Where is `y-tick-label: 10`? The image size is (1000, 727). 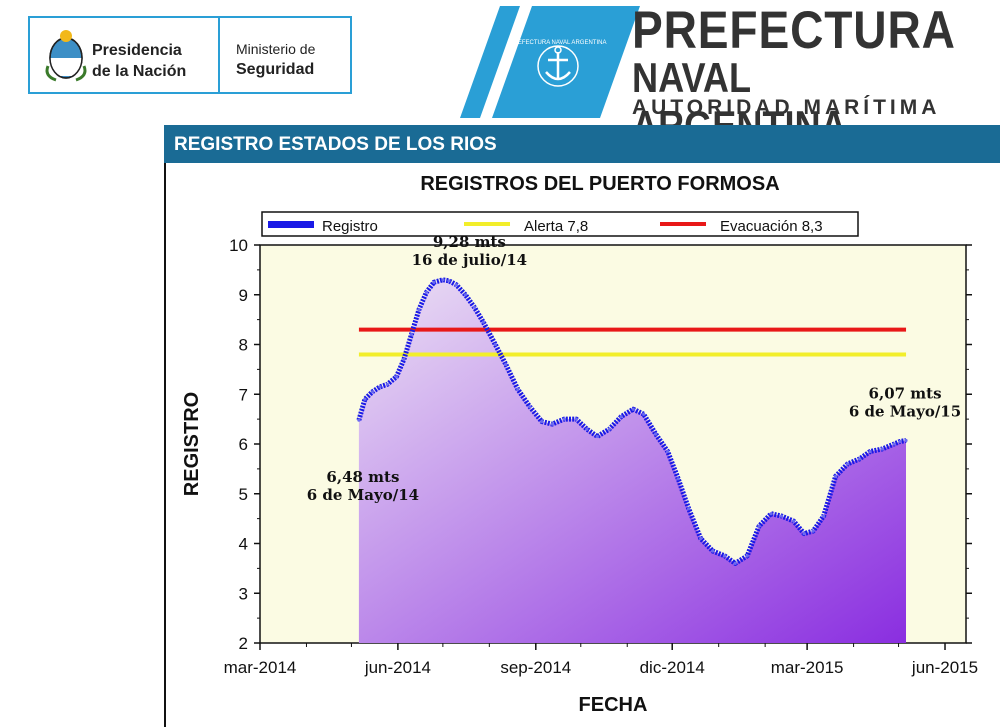
y-tick-label: 10 is located at coordinates (238, 245).